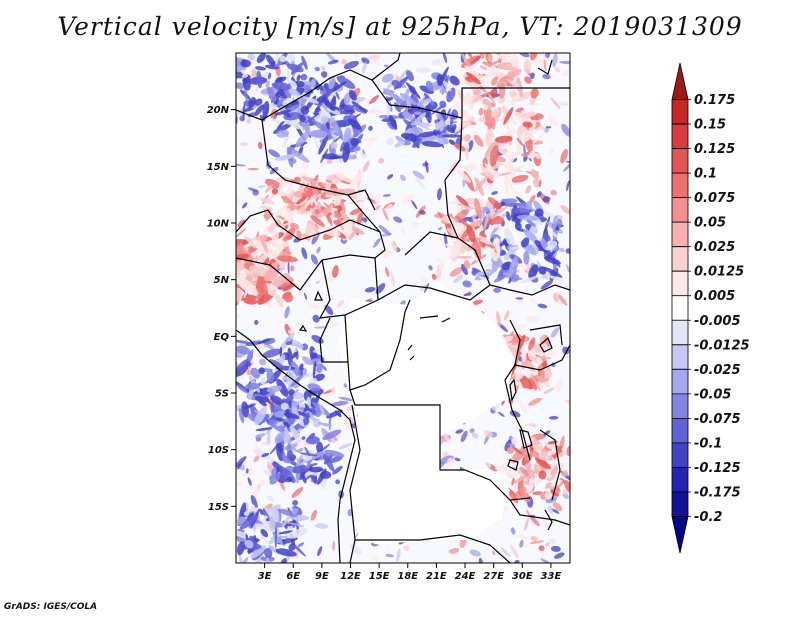  I want to click on lon-tick-label: 21E, so click(436, 576).